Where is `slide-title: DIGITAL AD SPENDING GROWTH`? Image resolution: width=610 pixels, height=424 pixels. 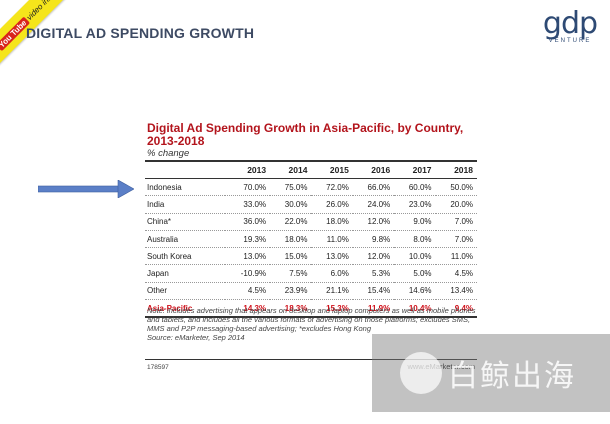 slide-title: DIGITAL AD SPENDING GROWTH is located at coordinates (140, 33).